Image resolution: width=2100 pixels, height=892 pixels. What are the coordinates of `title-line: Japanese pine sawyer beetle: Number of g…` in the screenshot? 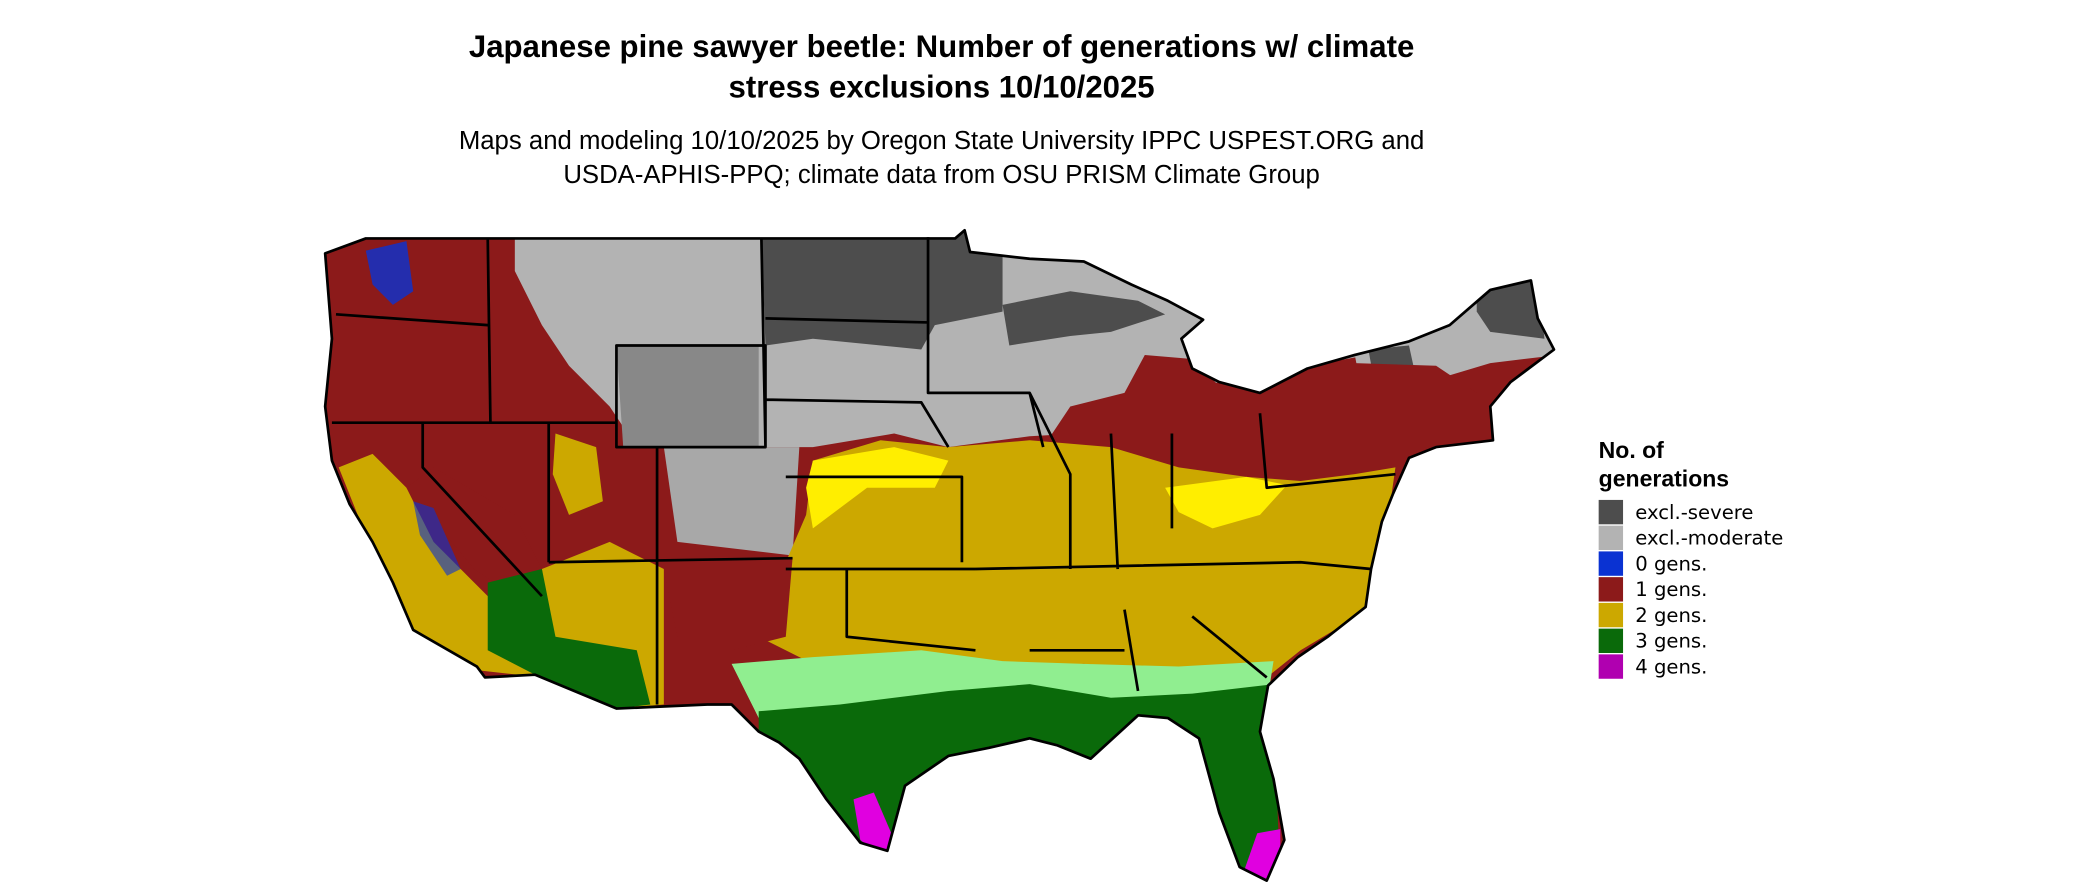 It's located at (941, 46).